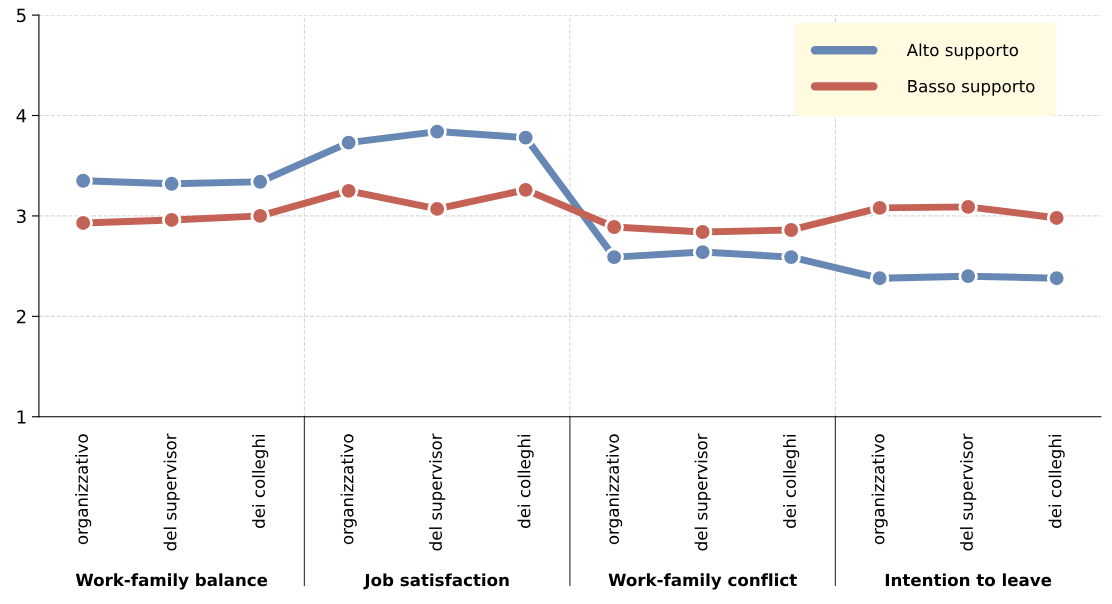 The image size is (1112, 604). What do you see at coordinates (962, 51) in the screenshot?
I see `legend-label: Alto supporto` at bounding box center [962, 51].